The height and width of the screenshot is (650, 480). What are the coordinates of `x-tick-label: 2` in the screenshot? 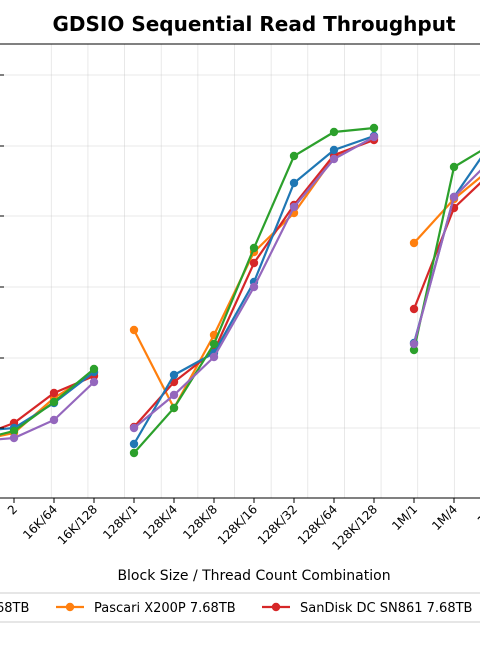 It's located at (12, 509).